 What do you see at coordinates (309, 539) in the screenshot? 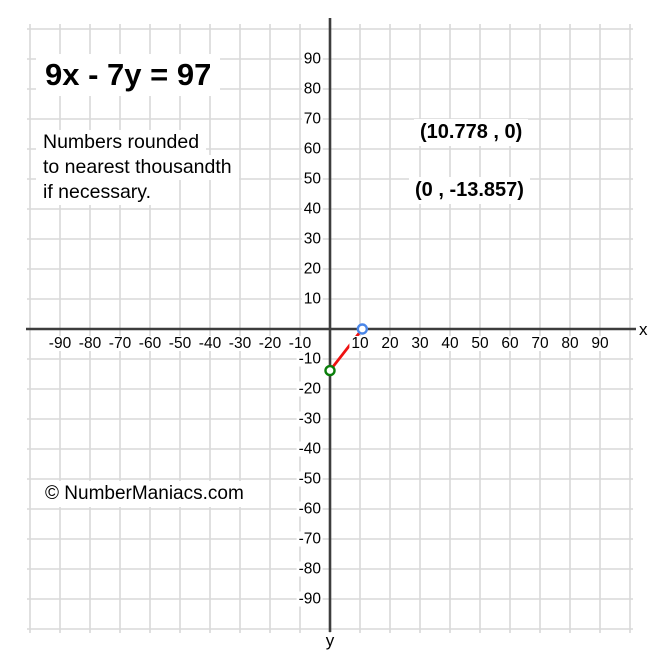
I see `y-tick-label: -70` at bounding box center [309, 539].